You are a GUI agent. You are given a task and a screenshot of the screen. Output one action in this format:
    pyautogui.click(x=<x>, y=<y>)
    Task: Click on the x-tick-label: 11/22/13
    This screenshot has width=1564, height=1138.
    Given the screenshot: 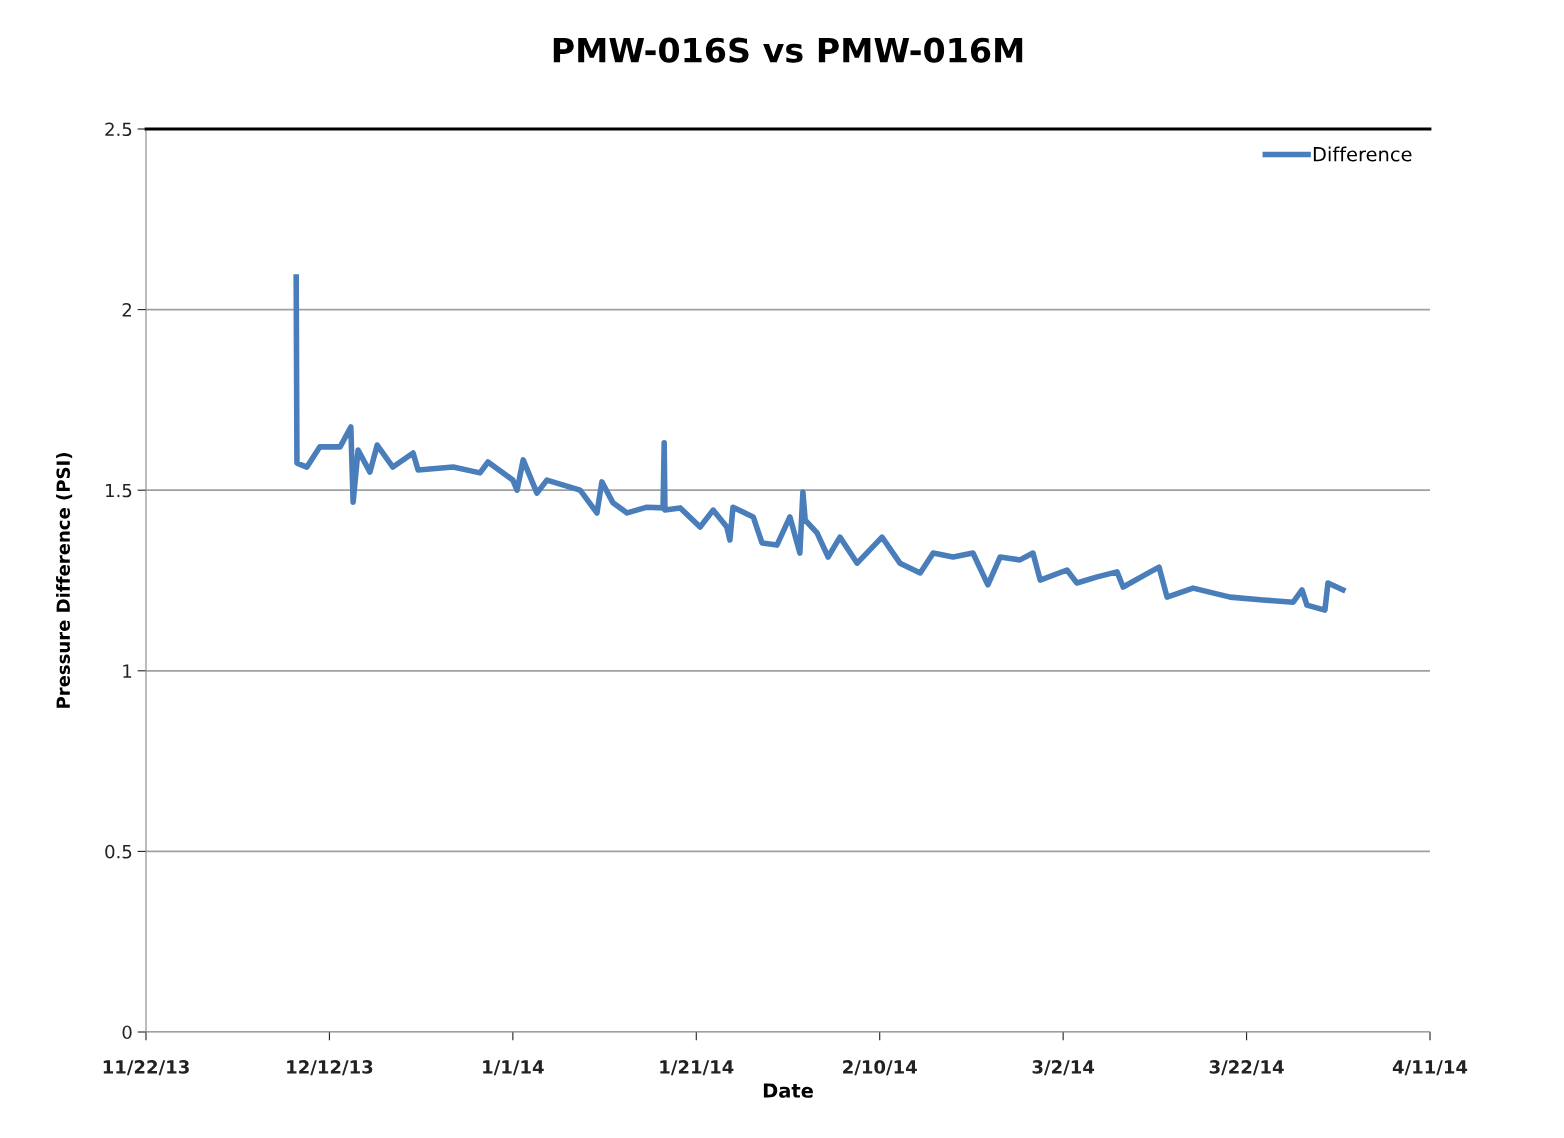 What is the action you would take?
    pyautogui.click(x=146, y=1068)
    